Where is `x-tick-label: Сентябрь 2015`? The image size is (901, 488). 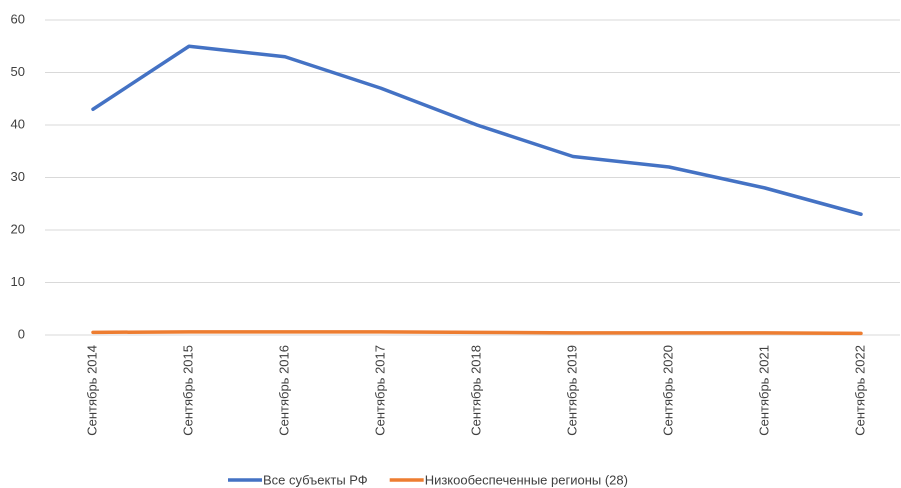 x-tick-label: Сентябрь 2015 is located at coordinates (187, 390).